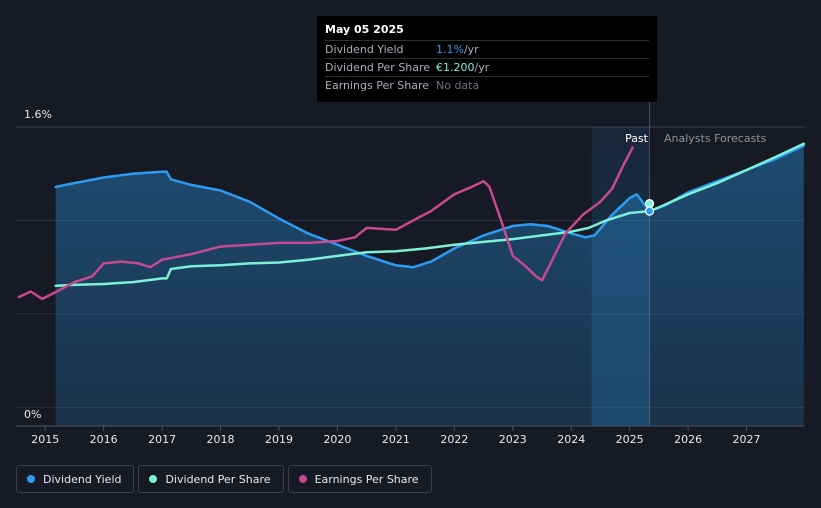 Image resolution: width=821 pixels, height=508 pixels. I want to click on tooltip-date: May 05 2025, so click(364, 29).